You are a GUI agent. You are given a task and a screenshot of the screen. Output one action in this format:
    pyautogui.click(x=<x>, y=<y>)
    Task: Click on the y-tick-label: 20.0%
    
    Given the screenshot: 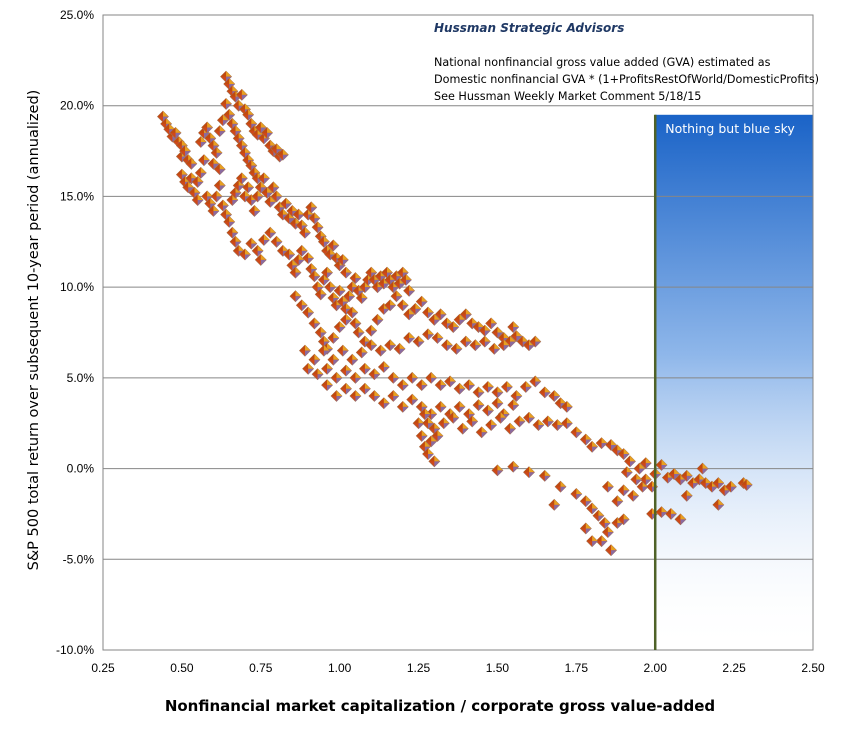 What is the action you would take?
    pyautogui.click(x=77, y=106)
    